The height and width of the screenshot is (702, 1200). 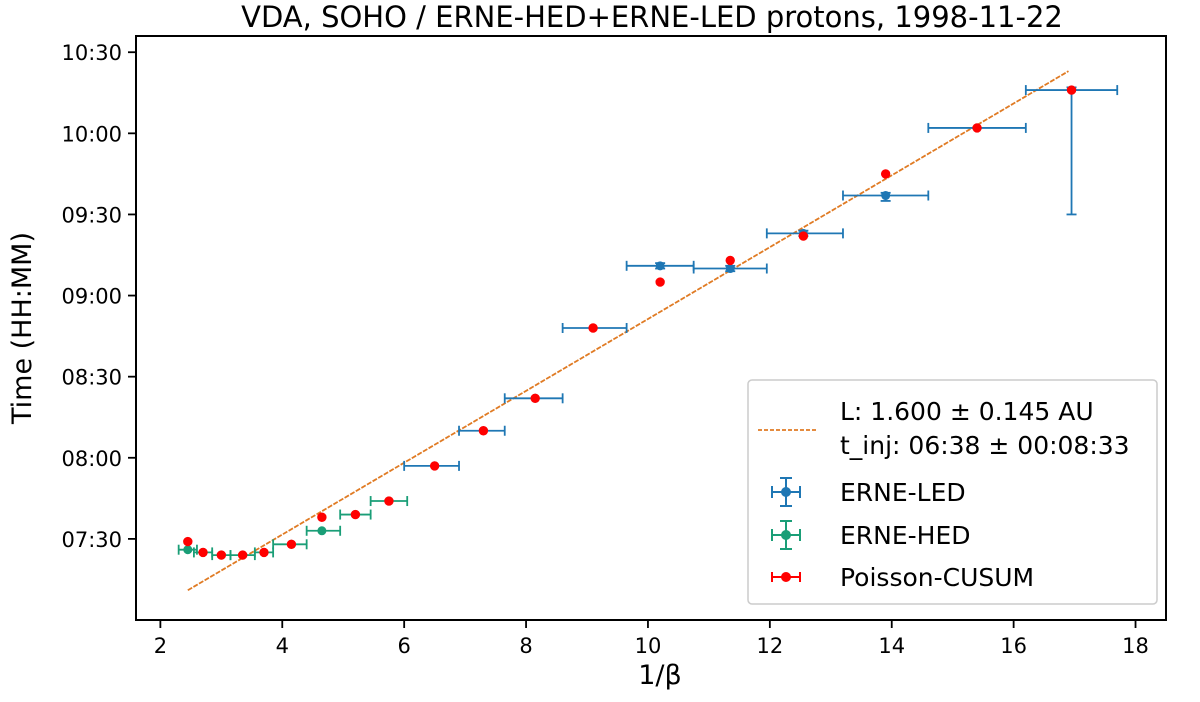 I want to click on x-tick-label: 10, so click(x=648, y=646).